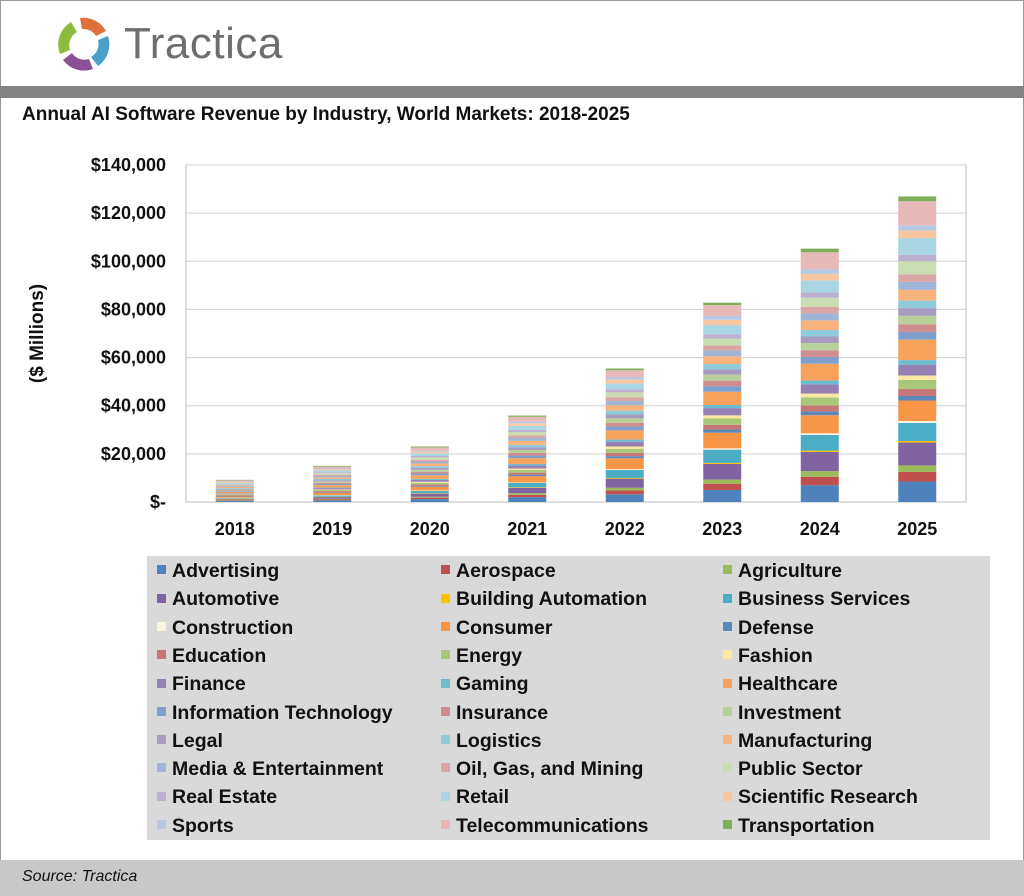 The height and width of the screenshot is (896, 1024). What do you see at coordinates (917, 335) in the screenshot?
I see `bar-segment-information-technology-2025` at bounding box center [917, 335].